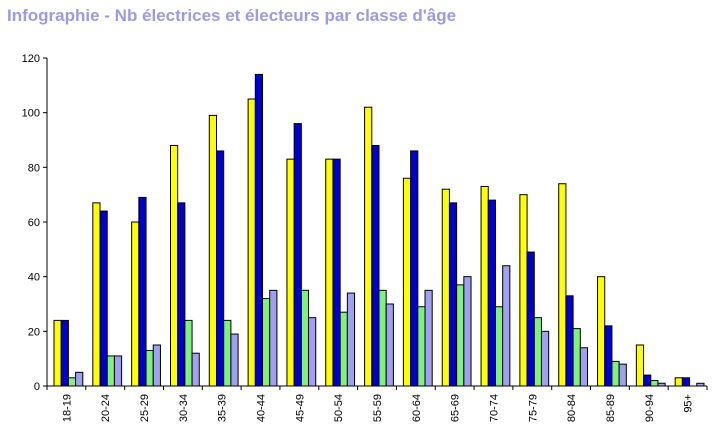  What do you see at coordinates (494, 408) in the screenshot?
I see `x-tick-label: 70-74` at bounding box center [494, 408].